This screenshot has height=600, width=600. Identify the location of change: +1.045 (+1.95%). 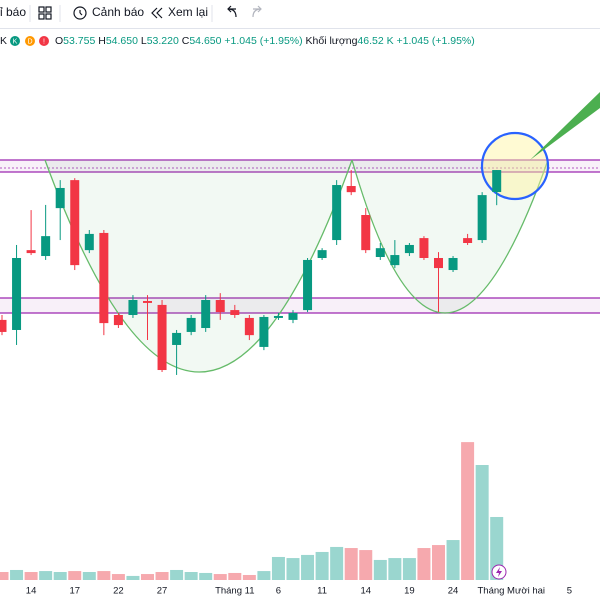
(263, 41).